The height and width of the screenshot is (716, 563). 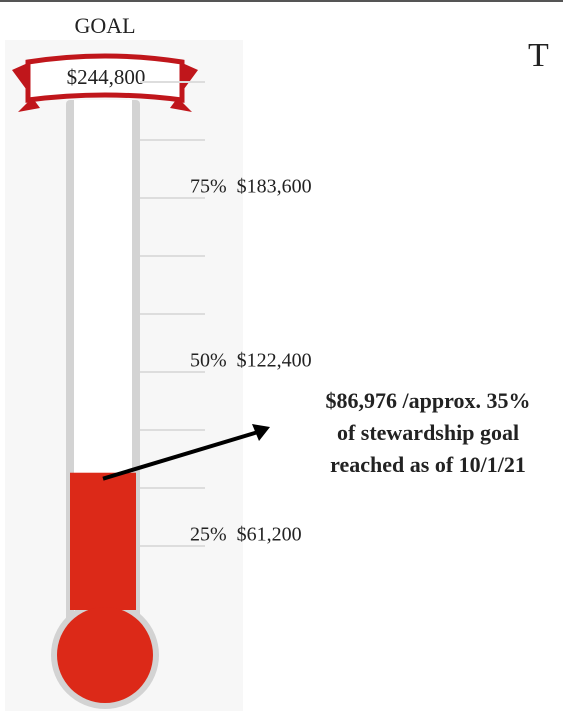 What do you see at coordinates (246, 535) in the screenshot?
I see `tick-label: 25% $61,200` at bounding box center [246, 535].